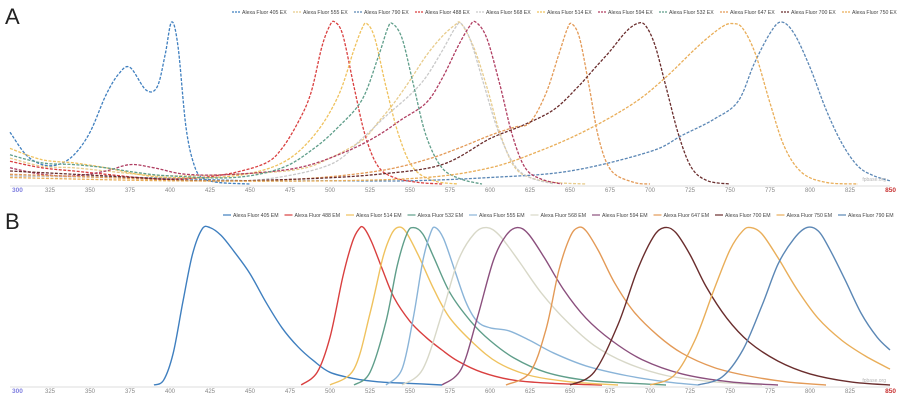 The height and width of the screenshot is (410, 900). I want to click on panel-b-tick-350: 350, so click(90, 392).